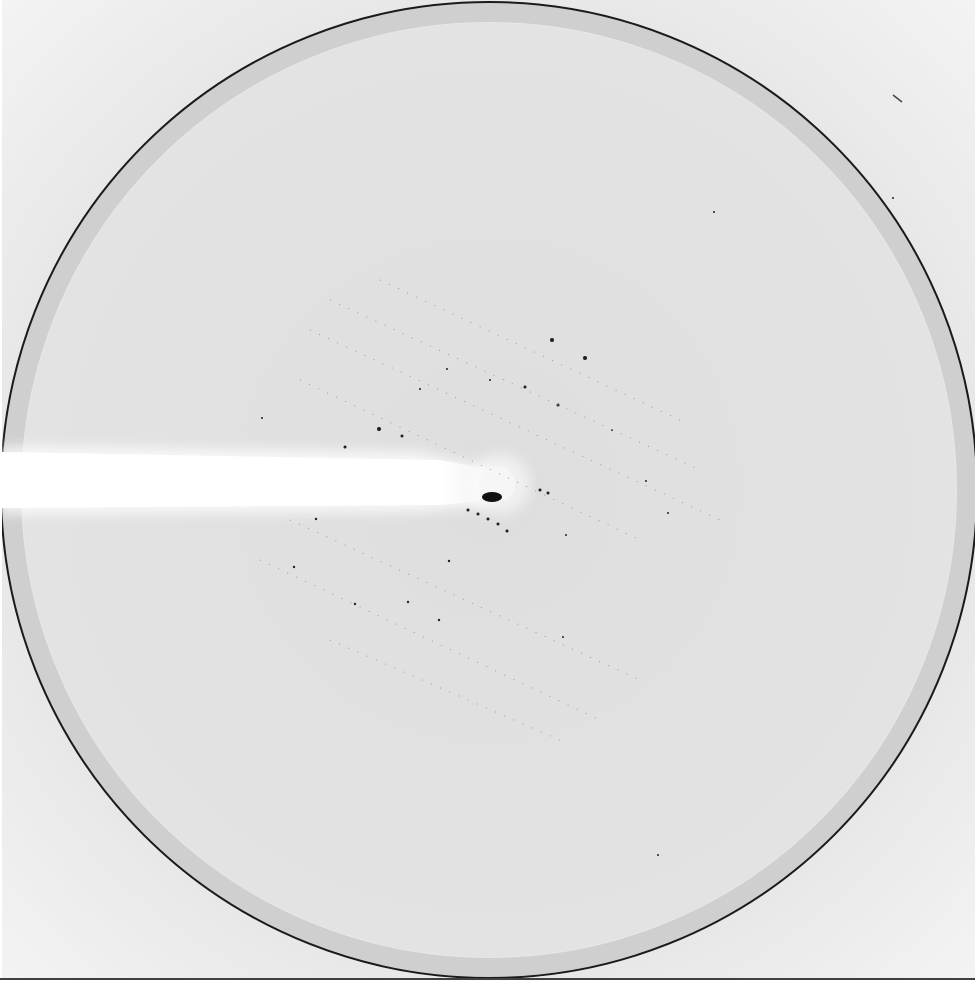 This screenshot has height=983, width=975. I want to click on lattice-row, so click(465, 600).